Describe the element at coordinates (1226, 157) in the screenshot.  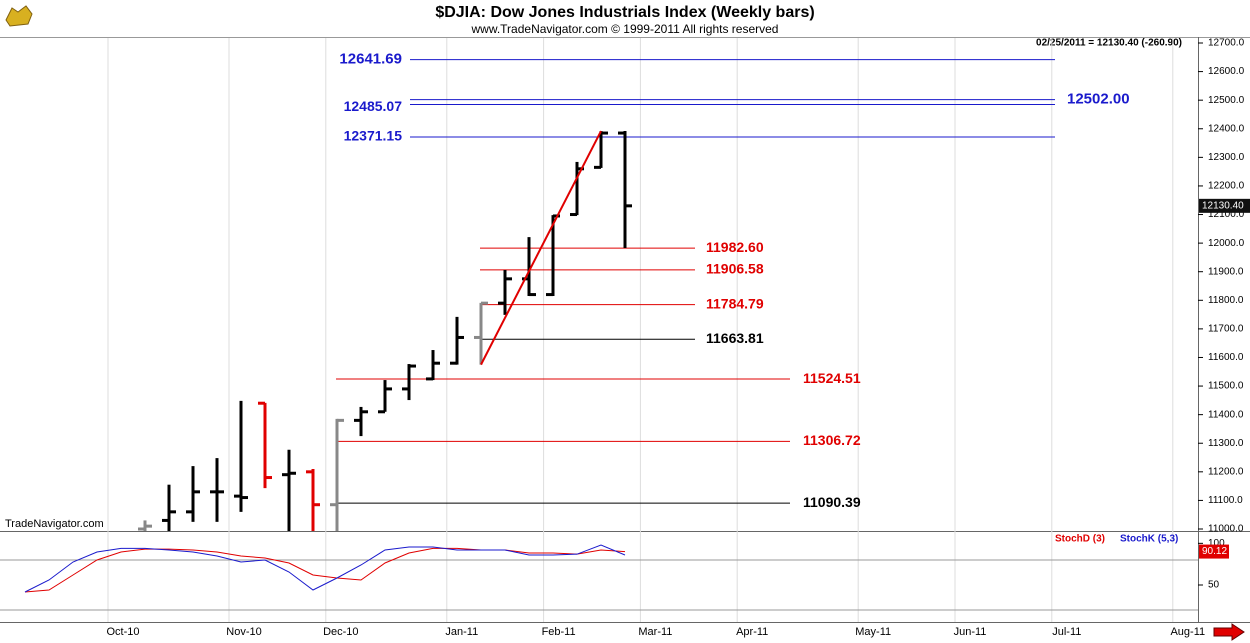
I see `y-tick-label: 12300.0` at that location.